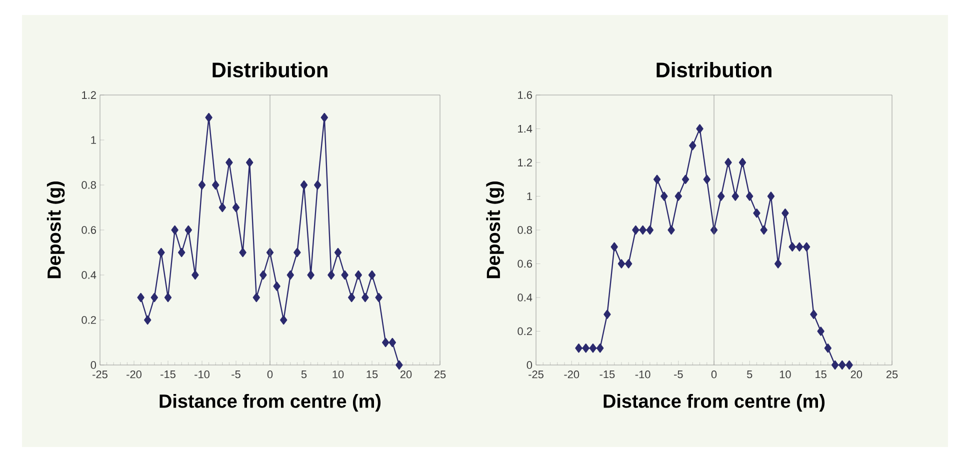  What do you see at coordinates (714, 374) in the screenshot?
I see `x-tick-label: 0` at bounding box center [714, 374].